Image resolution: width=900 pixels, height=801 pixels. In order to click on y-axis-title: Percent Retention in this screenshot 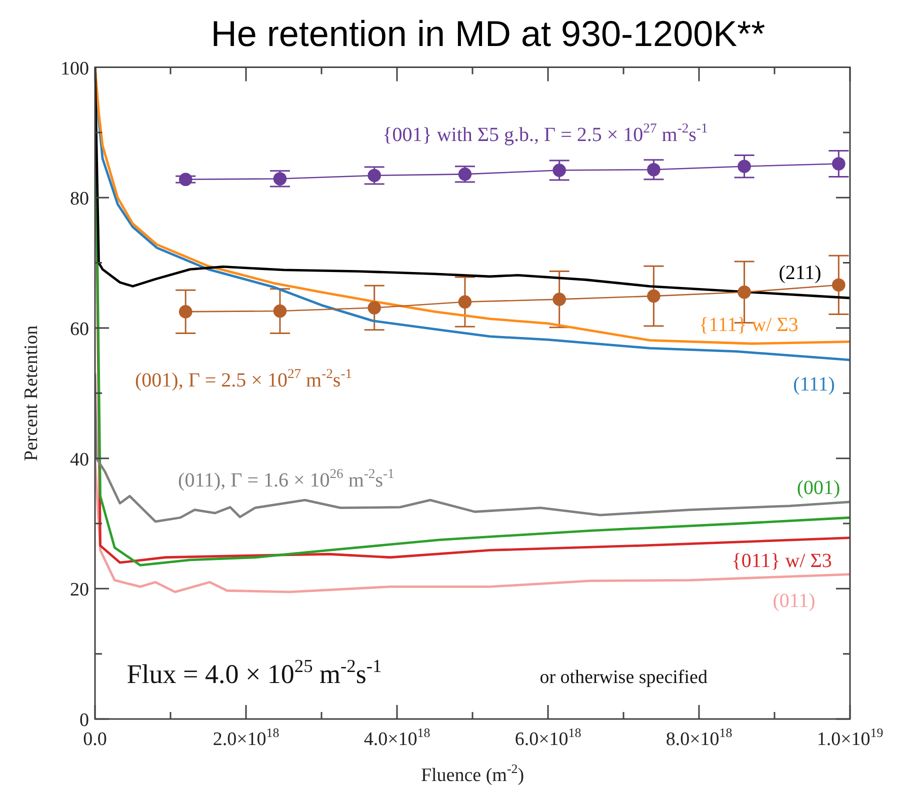, I will do `click(31, 392)`.